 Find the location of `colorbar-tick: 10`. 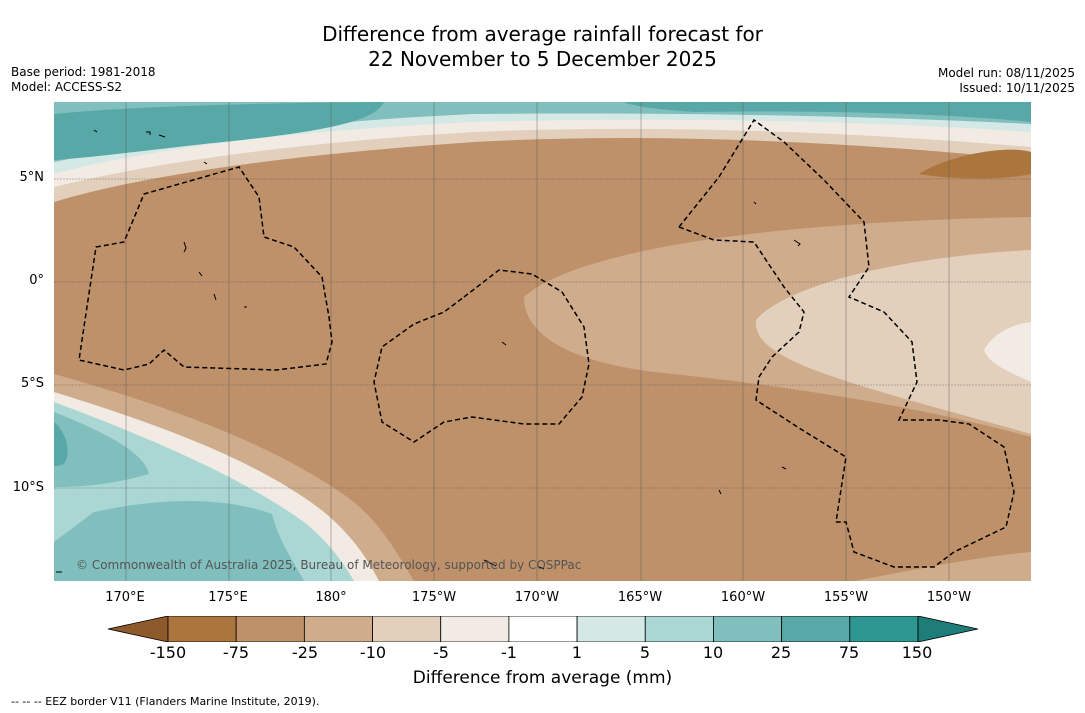

colorbar-tick: 10 is located at coordinates (713, 652).